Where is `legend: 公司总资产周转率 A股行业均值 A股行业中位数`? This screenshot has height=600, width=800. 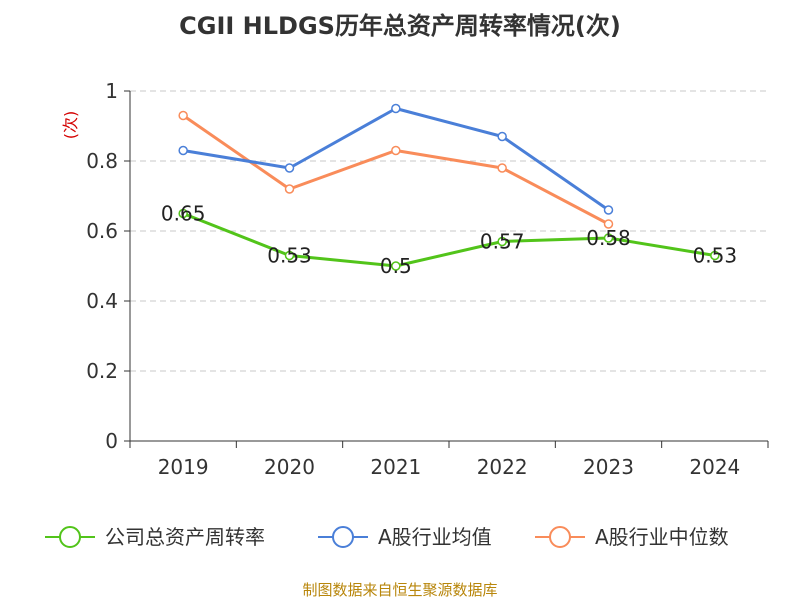
legend: 公司总资产周转率 A股行业均值 A股行业中位数 is located at coordinates (387, 537).